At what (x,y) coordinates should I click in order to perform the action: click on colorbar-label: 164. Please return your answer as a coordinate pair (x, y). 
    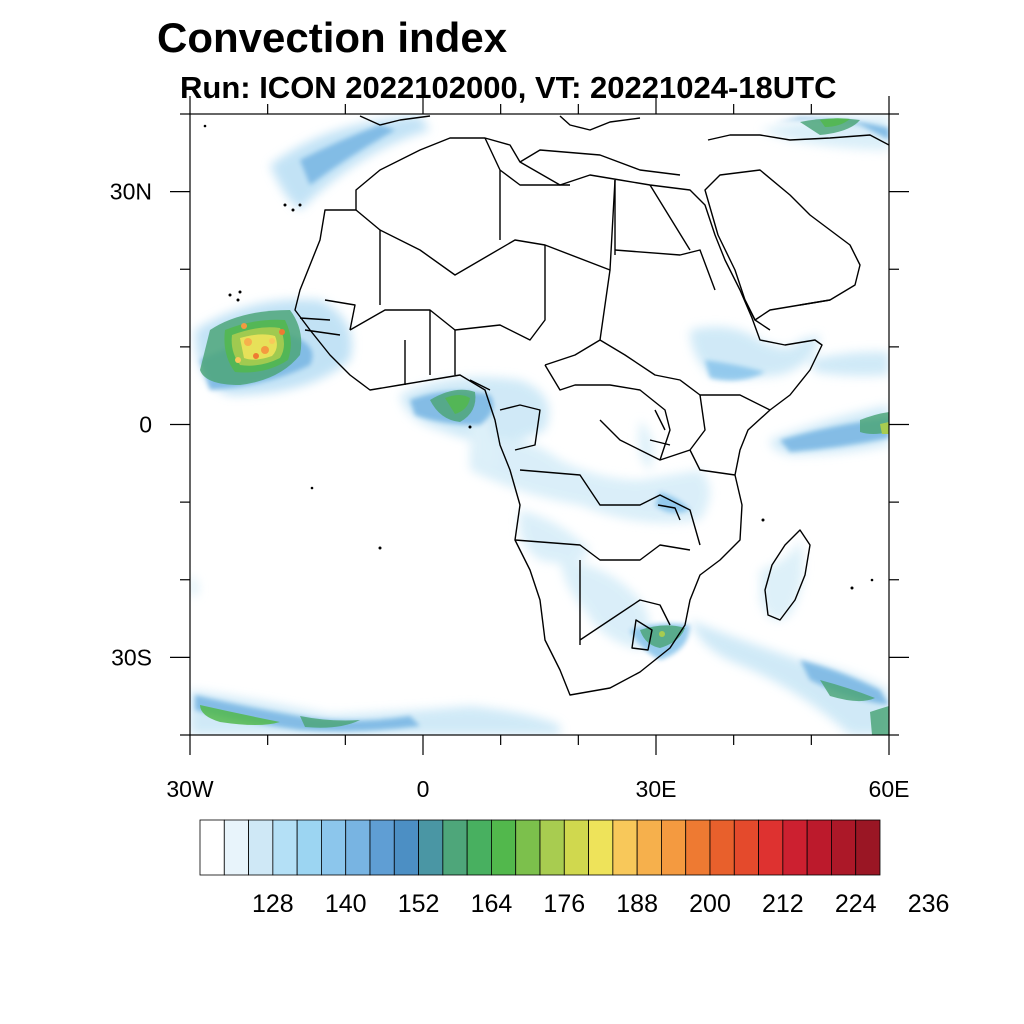
    Looking at the image, I should click on (492, 904).